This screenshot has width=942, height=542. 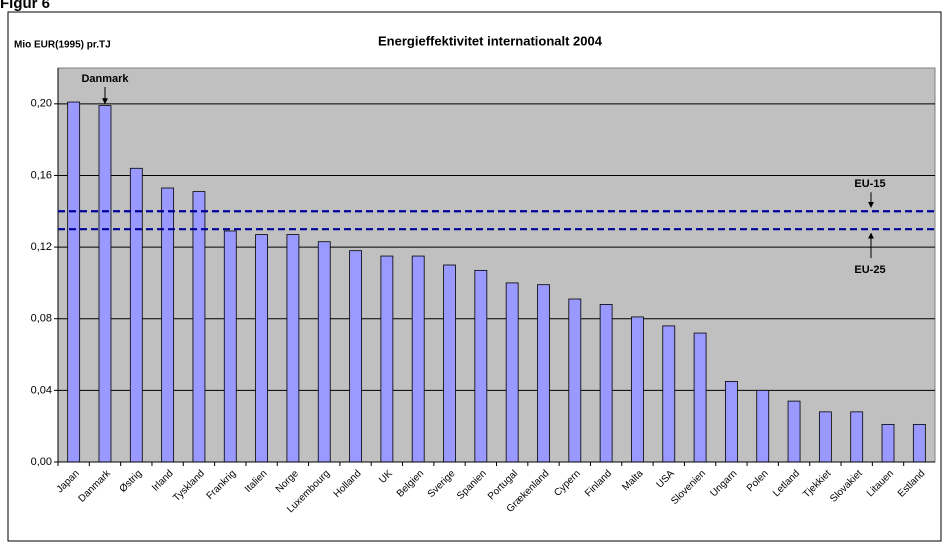 What do you see at coordinates (869, 184) in the screenshot?
I see `reference-label: EU-15` at bounding box center [869, 184].